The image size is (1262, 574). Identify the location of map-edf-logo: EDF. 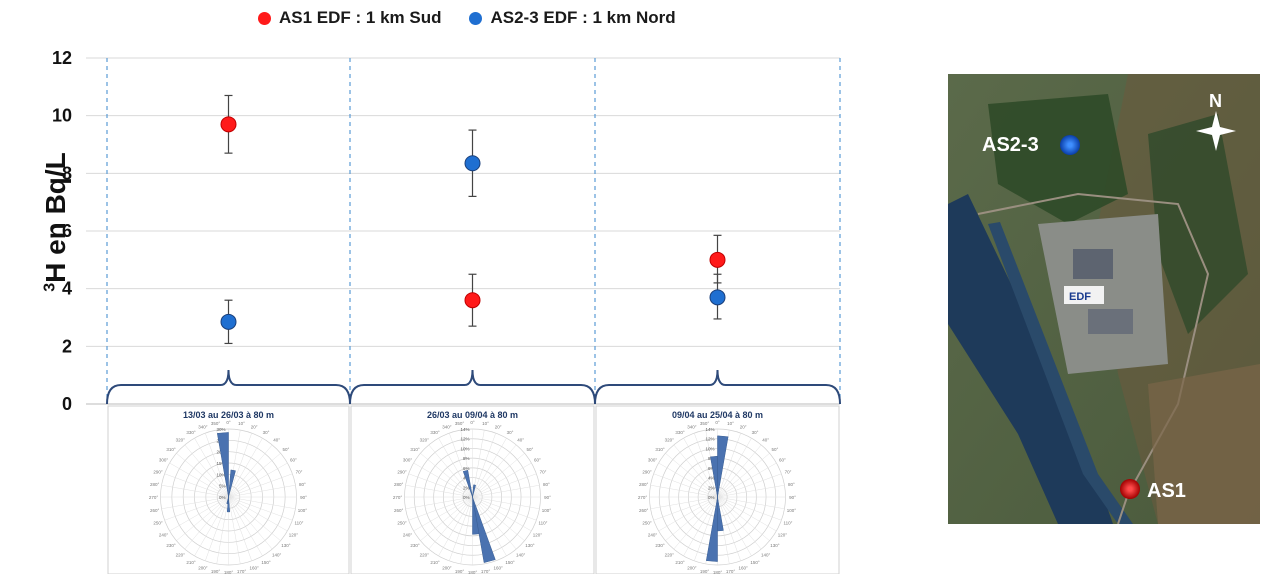
(1080, 297).